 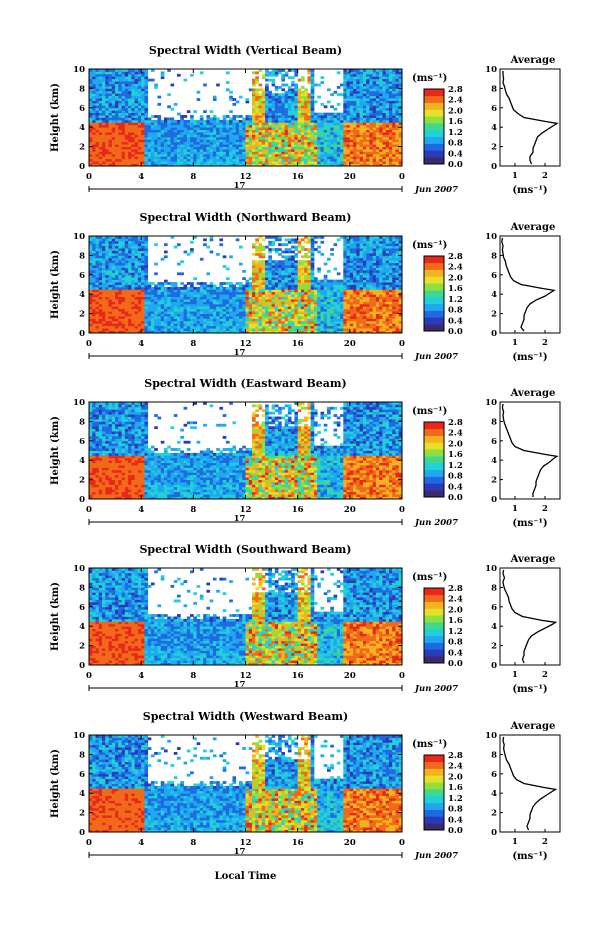 I want to click on colorbar-tick-label: 1.6, so click(x=455, y=122).